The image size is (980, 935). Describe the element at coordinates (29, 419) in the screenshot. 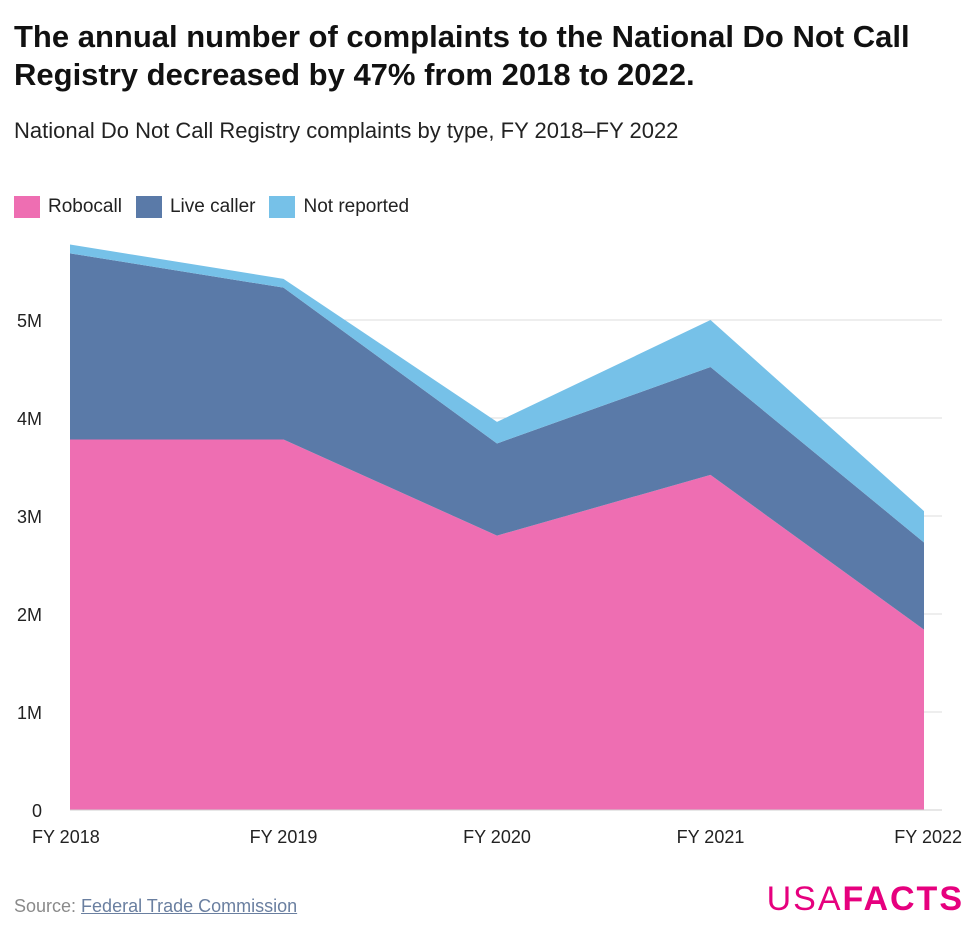

I see `y-tick-label-4: 4M` at that location.